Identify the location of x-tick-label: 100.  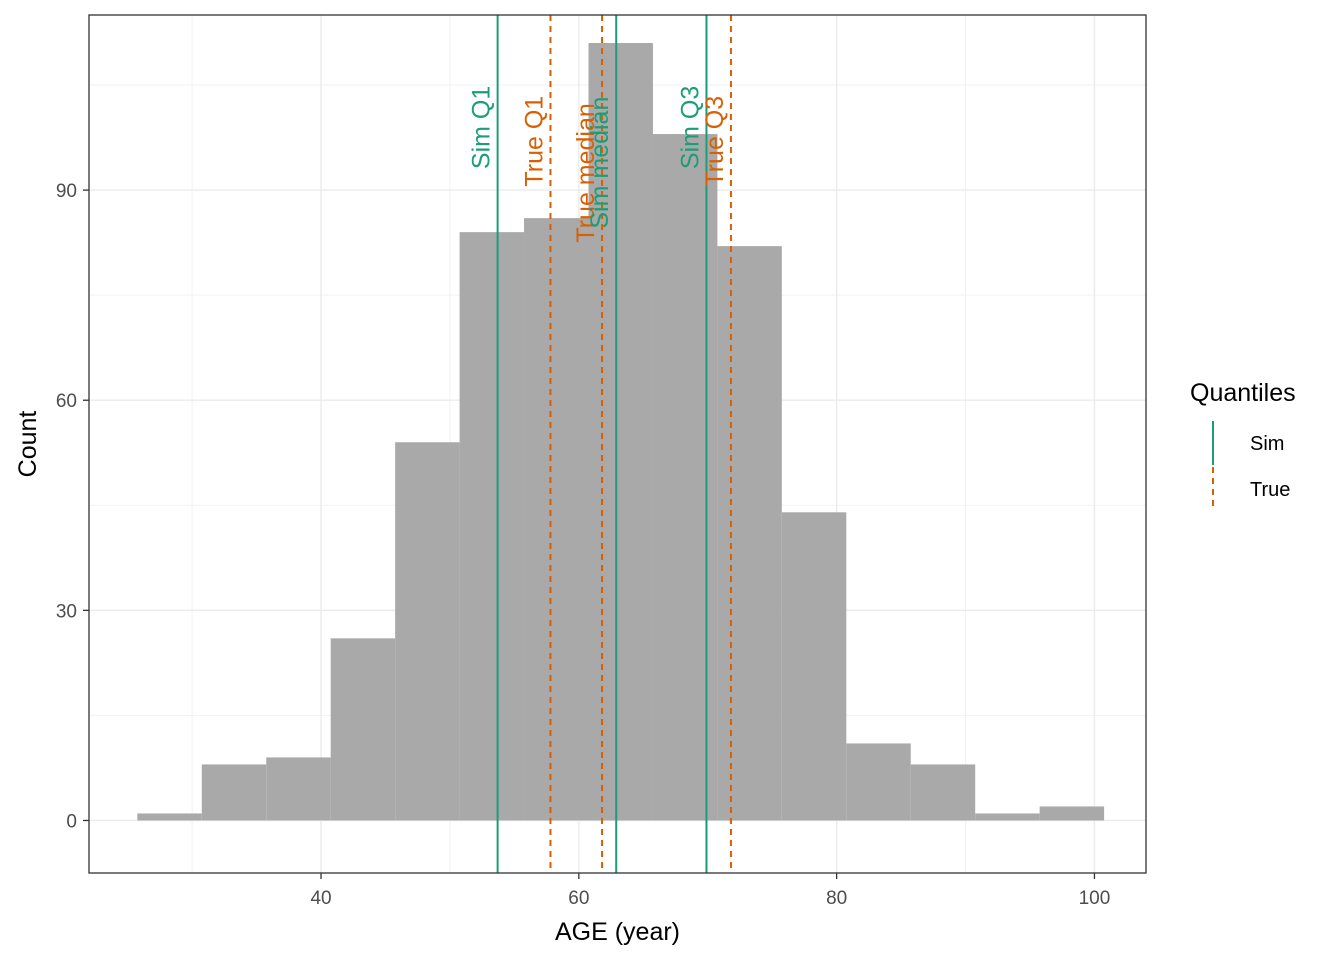
(1095, 898).